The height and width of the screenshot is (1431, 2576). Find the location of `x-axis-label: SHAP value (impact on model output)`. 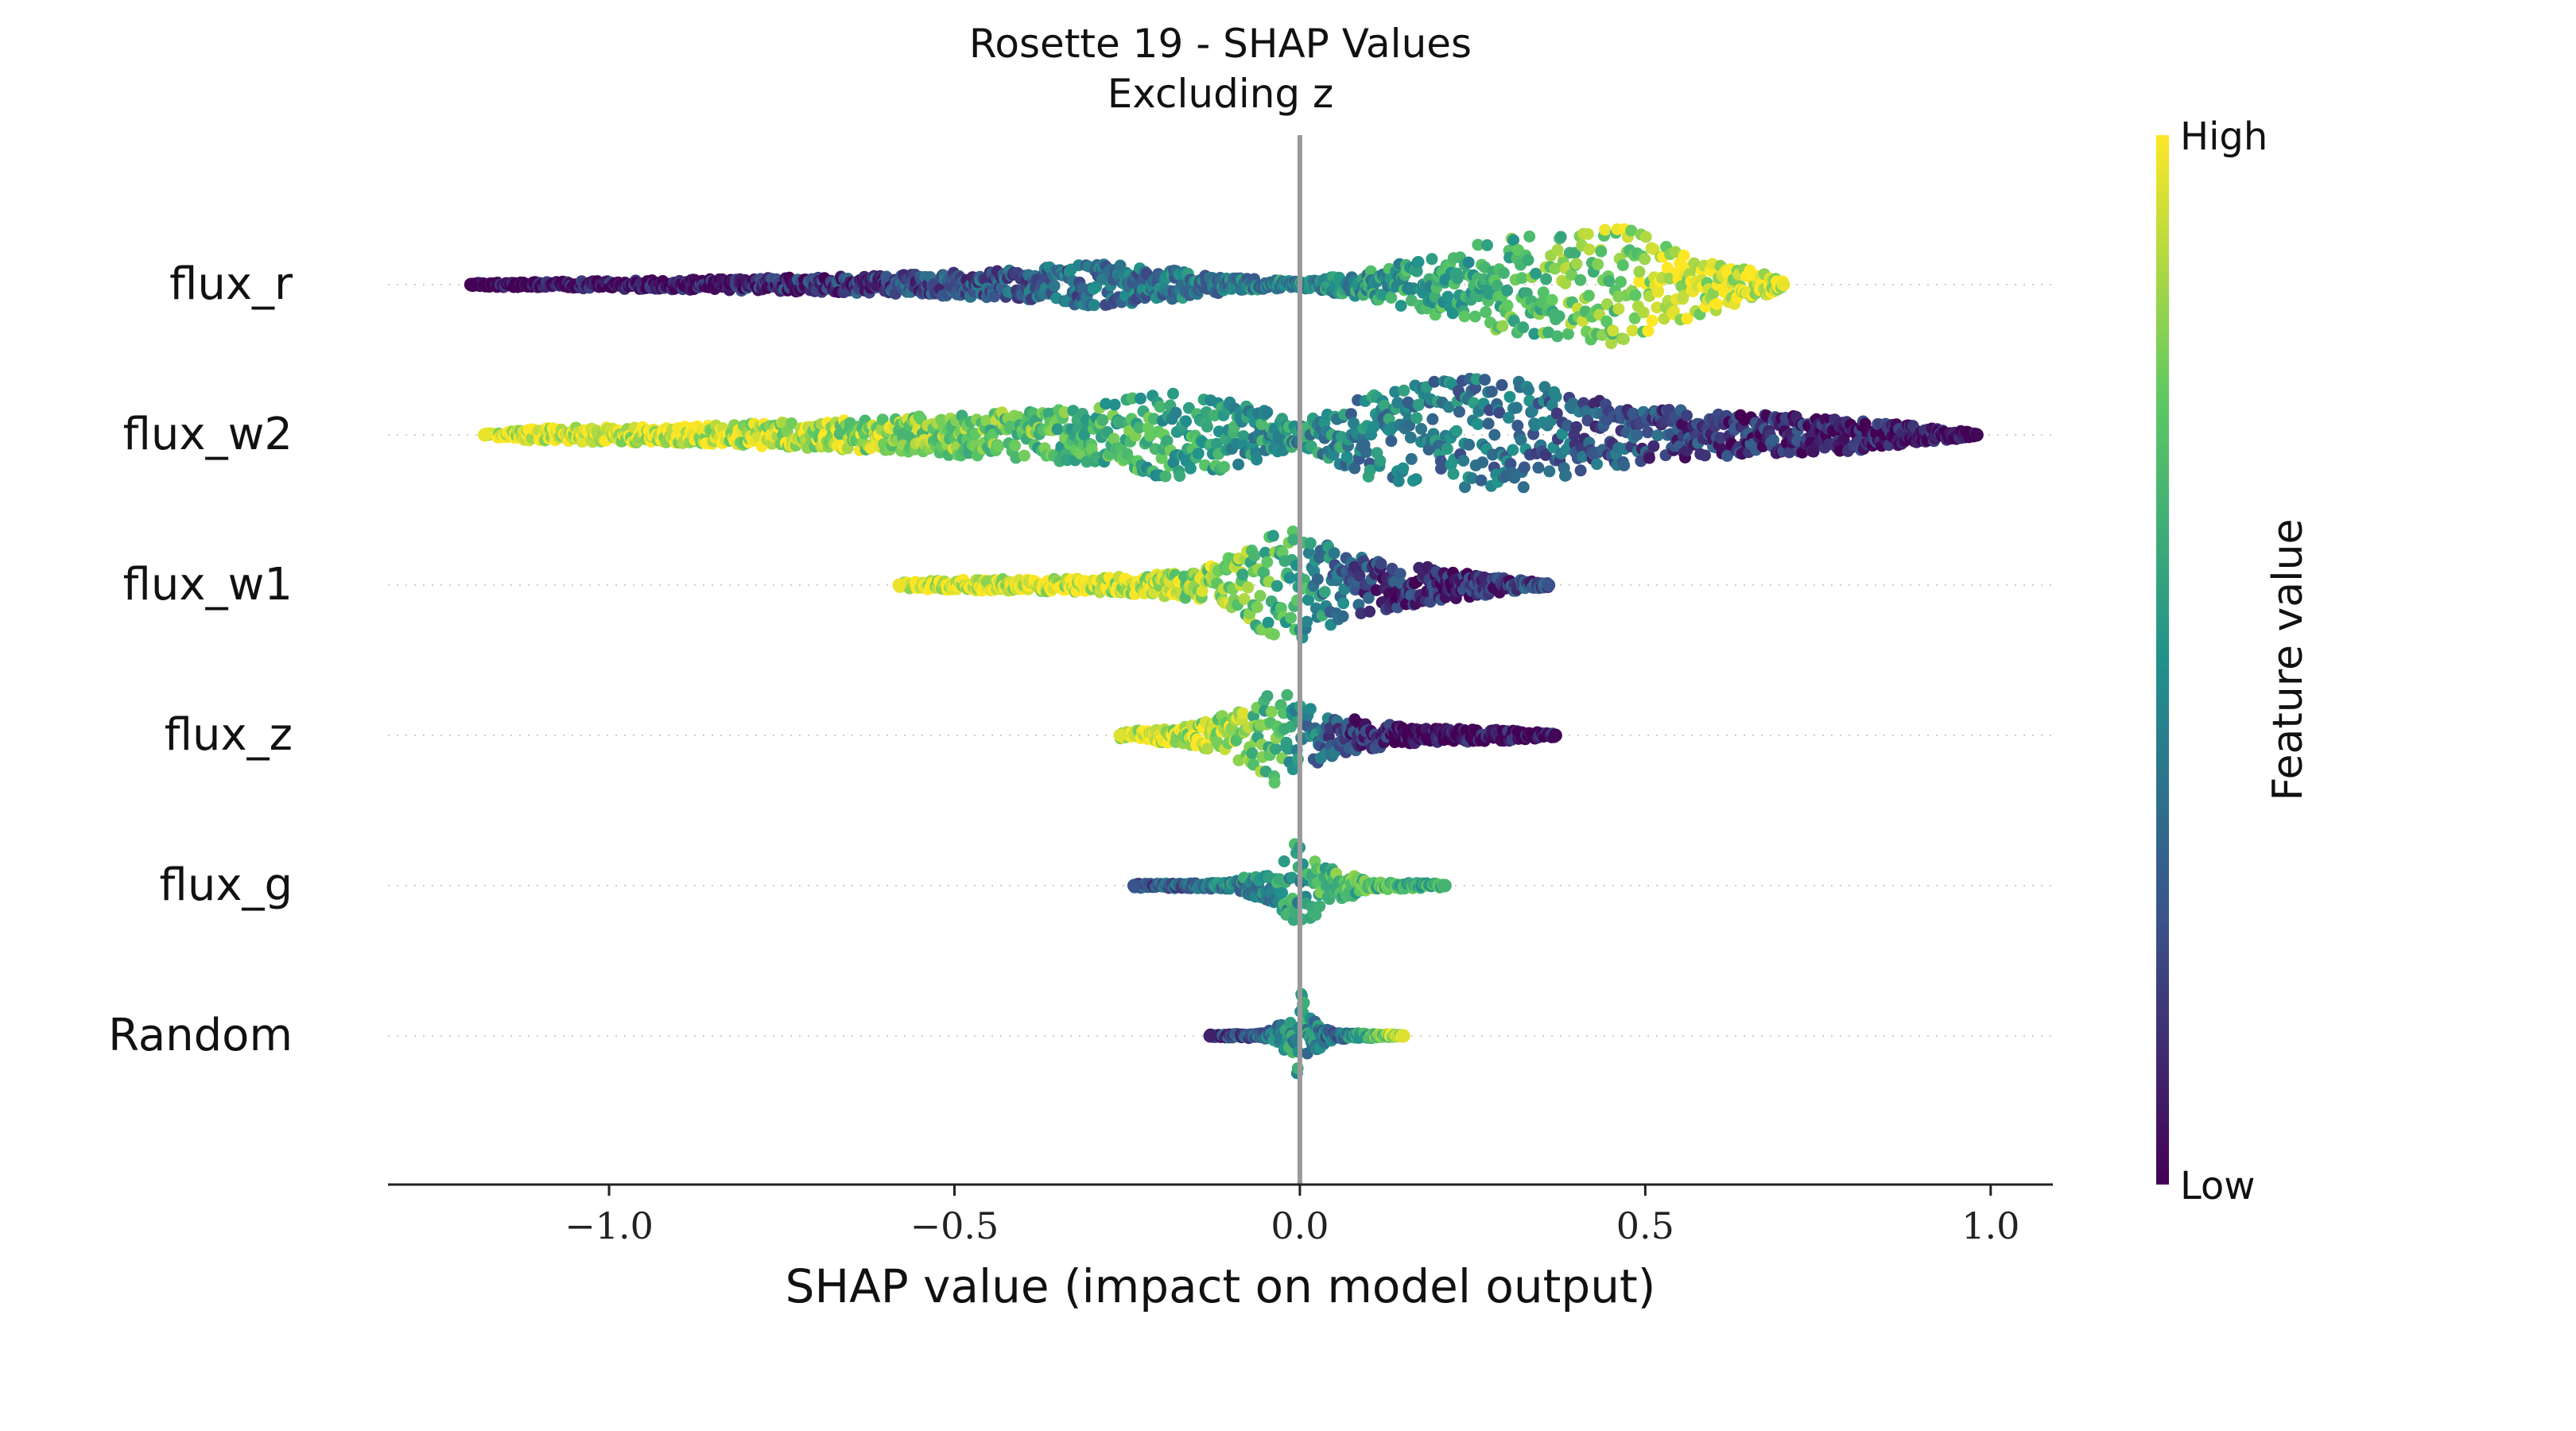

x-axis-label: SHAP value (impact on model output) is located at coordinates (1221, 1286).